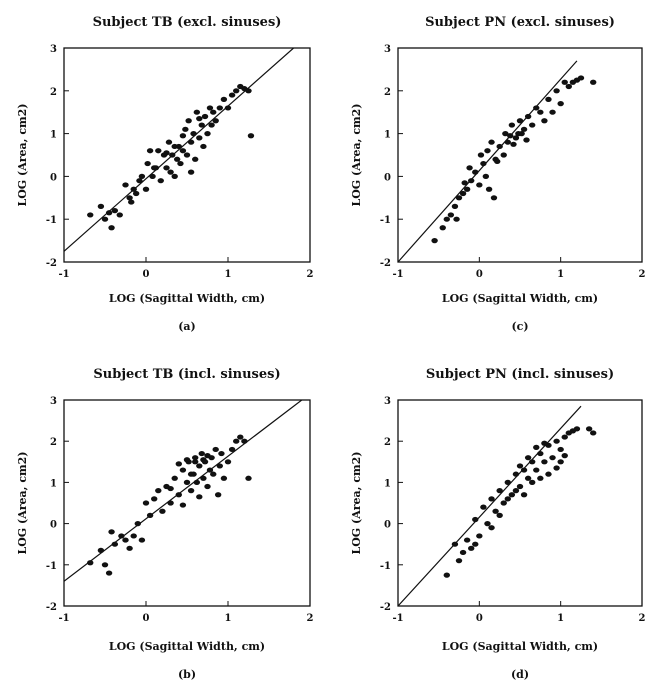 The height and width of the screenshot is (682, 645). Describe the element at coordinates (519, 326) in the screenshot. I see `panel-caption: (c)` at that location.